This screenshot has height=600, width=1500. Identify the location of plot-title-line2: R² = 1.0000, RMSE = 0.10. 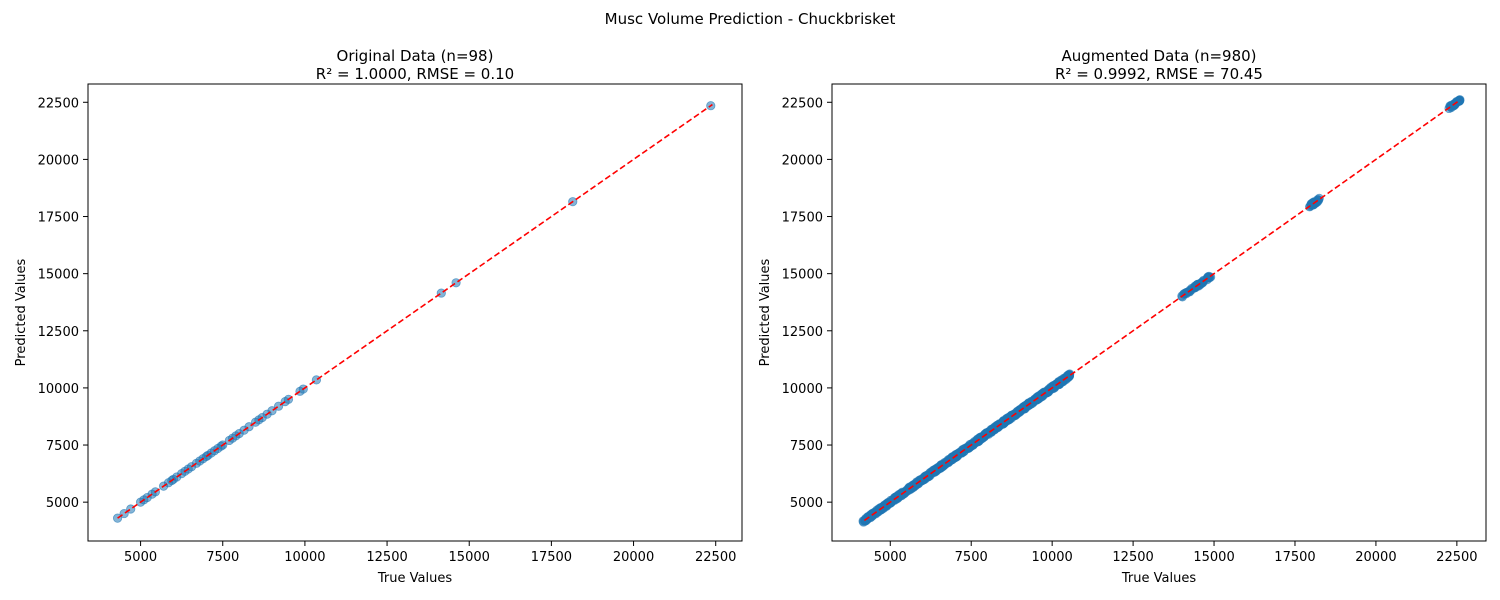
(415, 74).